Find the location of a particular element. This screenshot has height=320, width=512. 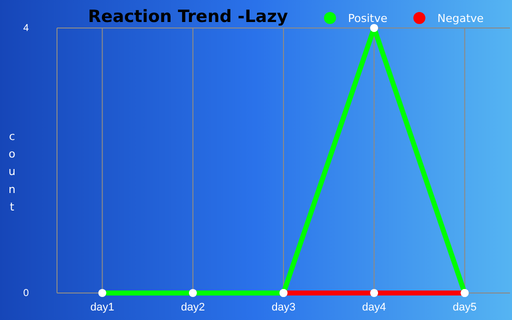

x-tick-label: day5 is located at coordinates (464, 307).